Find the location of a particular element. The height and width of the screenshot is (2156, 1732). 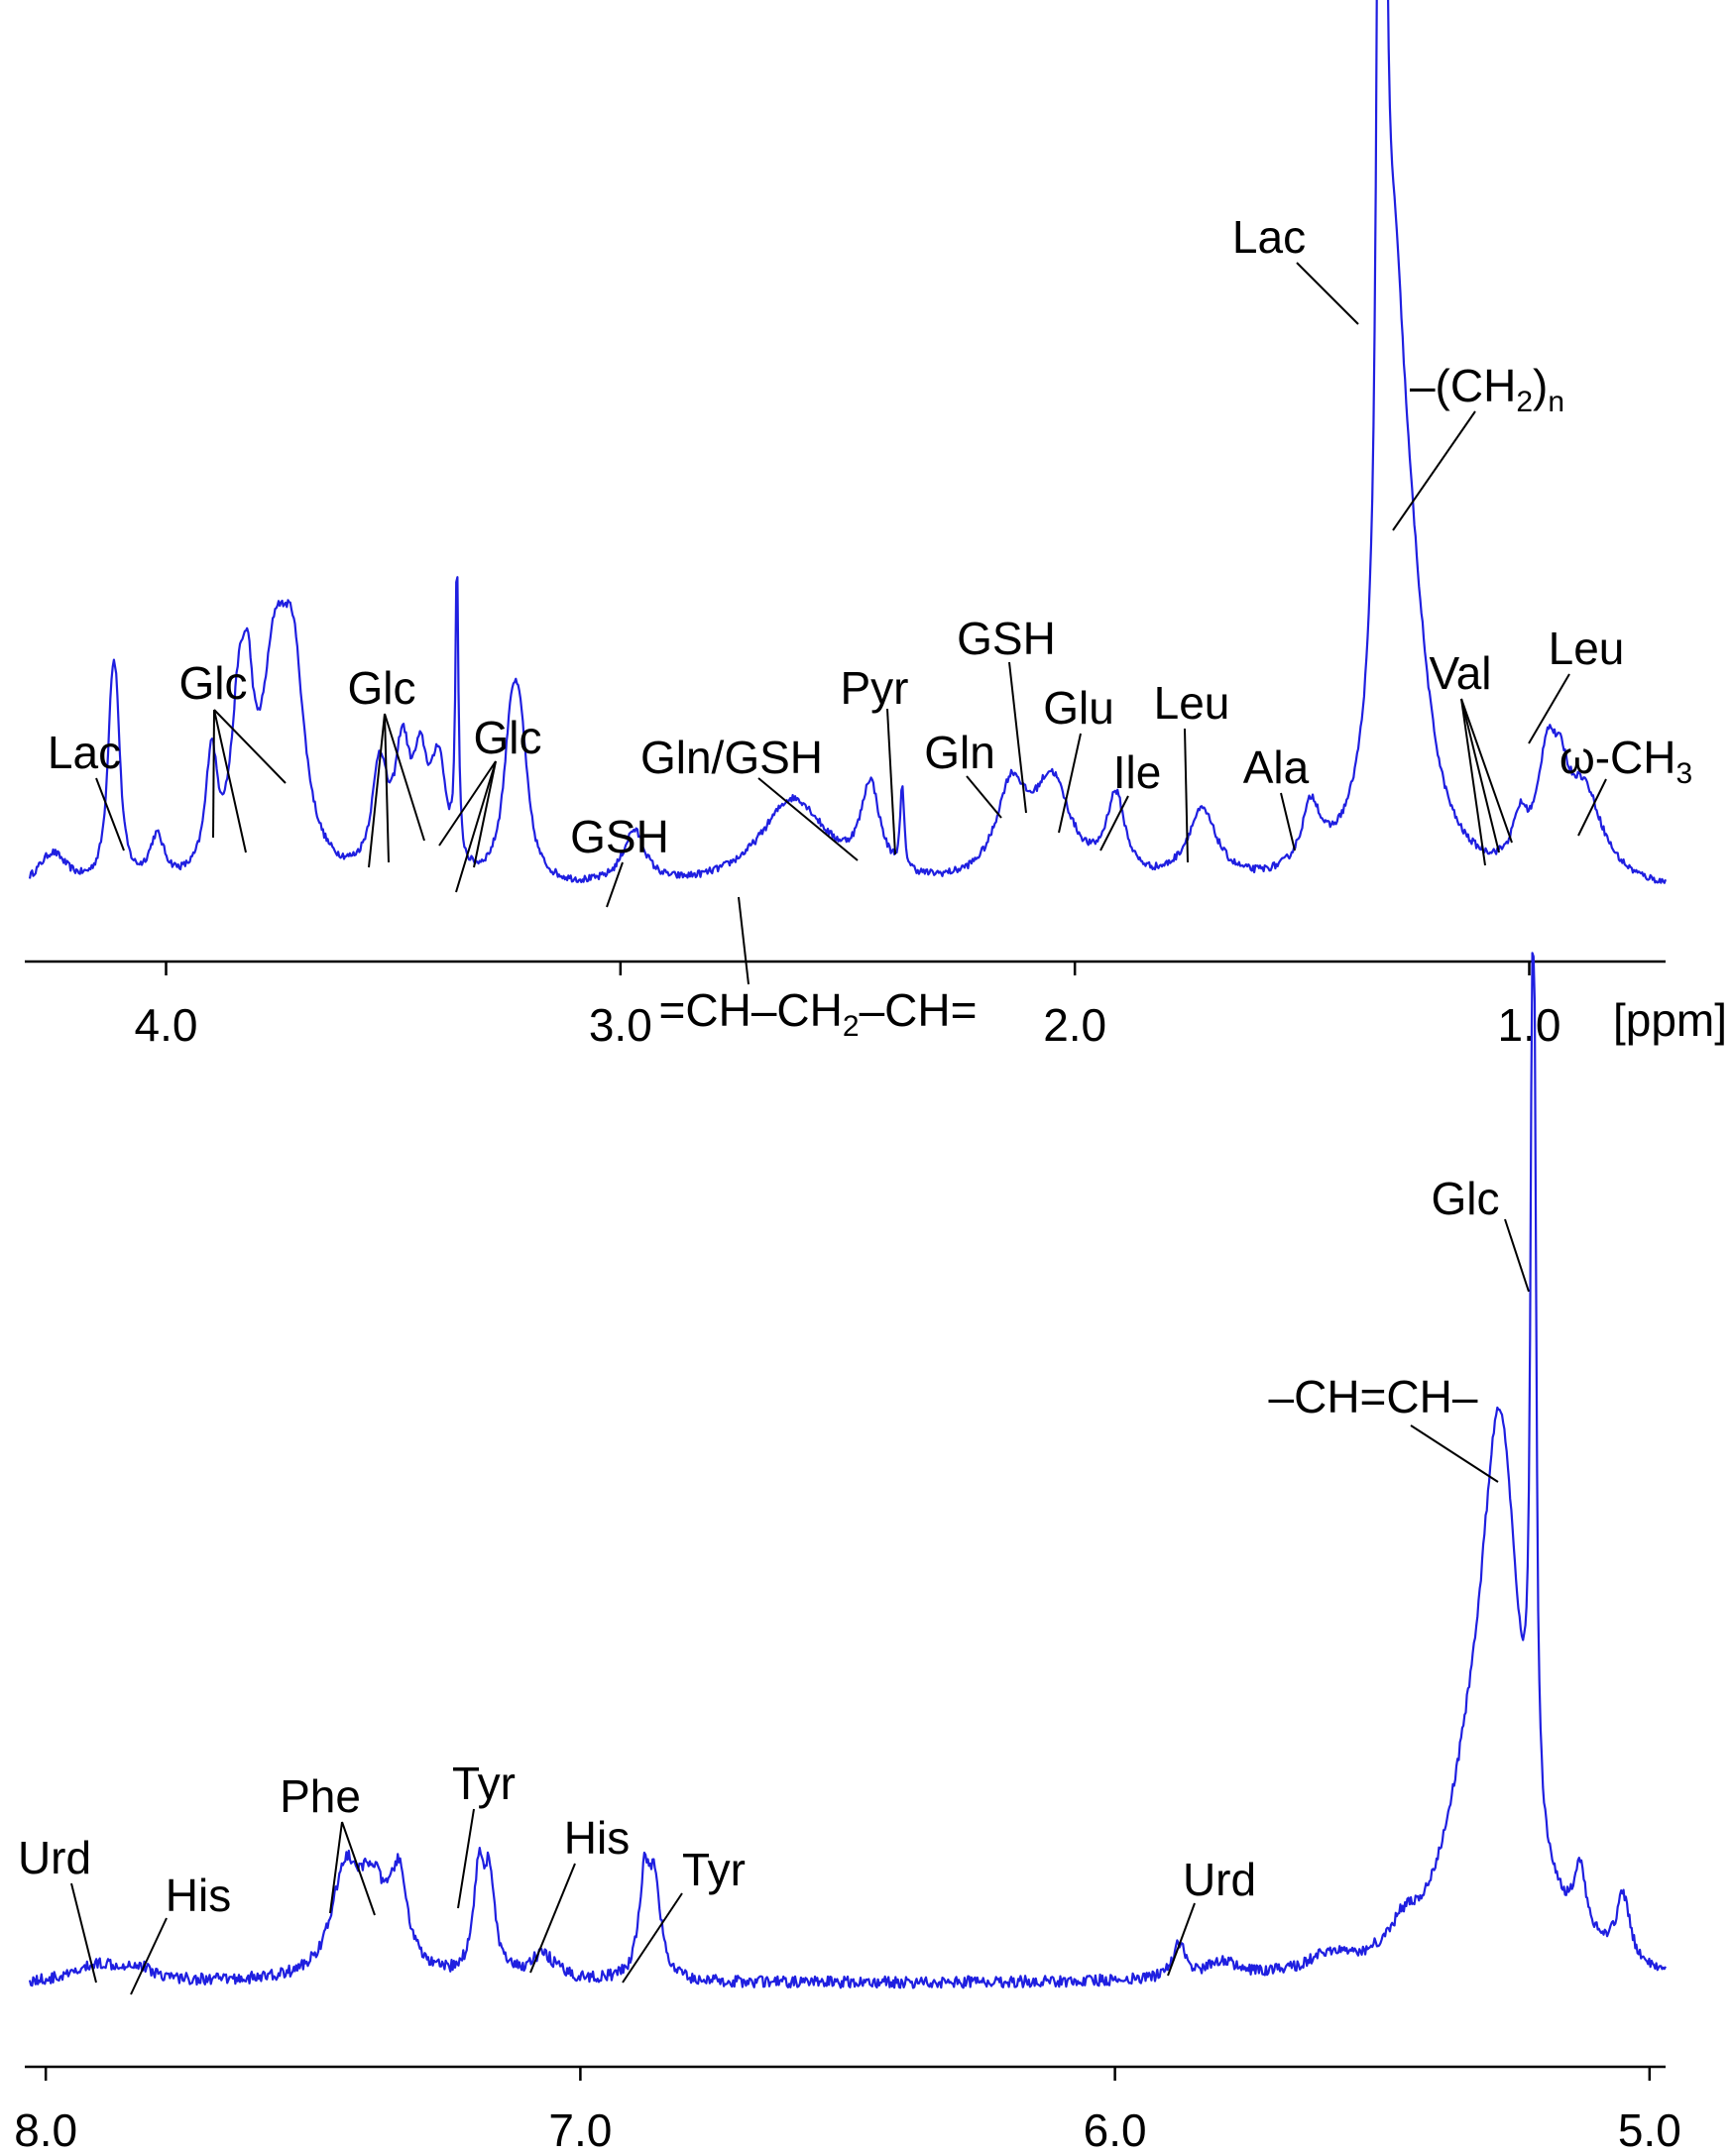

annotation-suffix: ) is located at coordinates (1540, 385).